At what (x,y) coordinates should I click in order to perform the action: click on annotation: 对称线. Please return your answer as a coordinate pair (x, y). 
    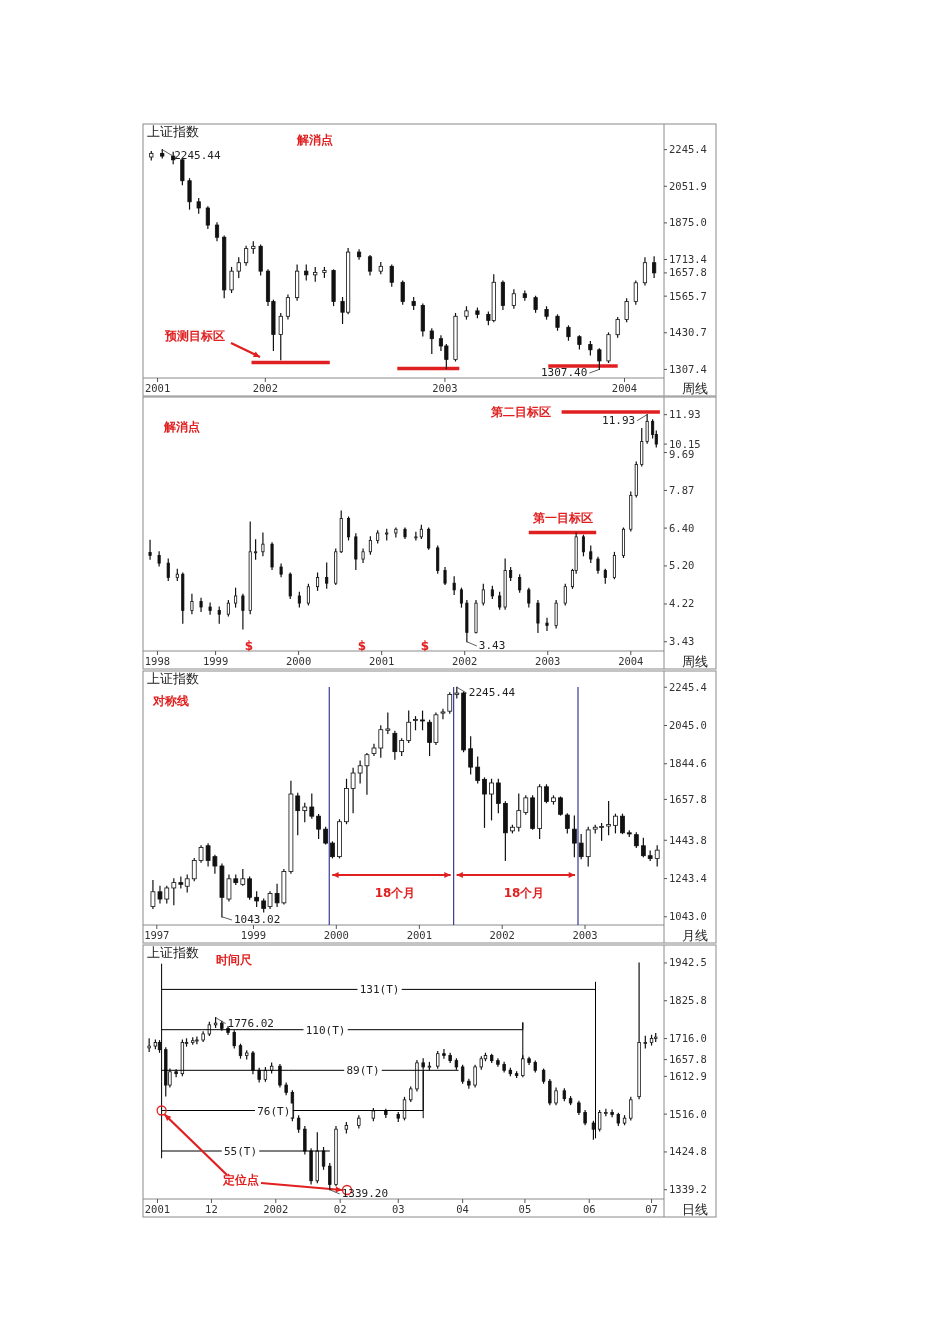
    Looking at the image, I should click on (170, 701).